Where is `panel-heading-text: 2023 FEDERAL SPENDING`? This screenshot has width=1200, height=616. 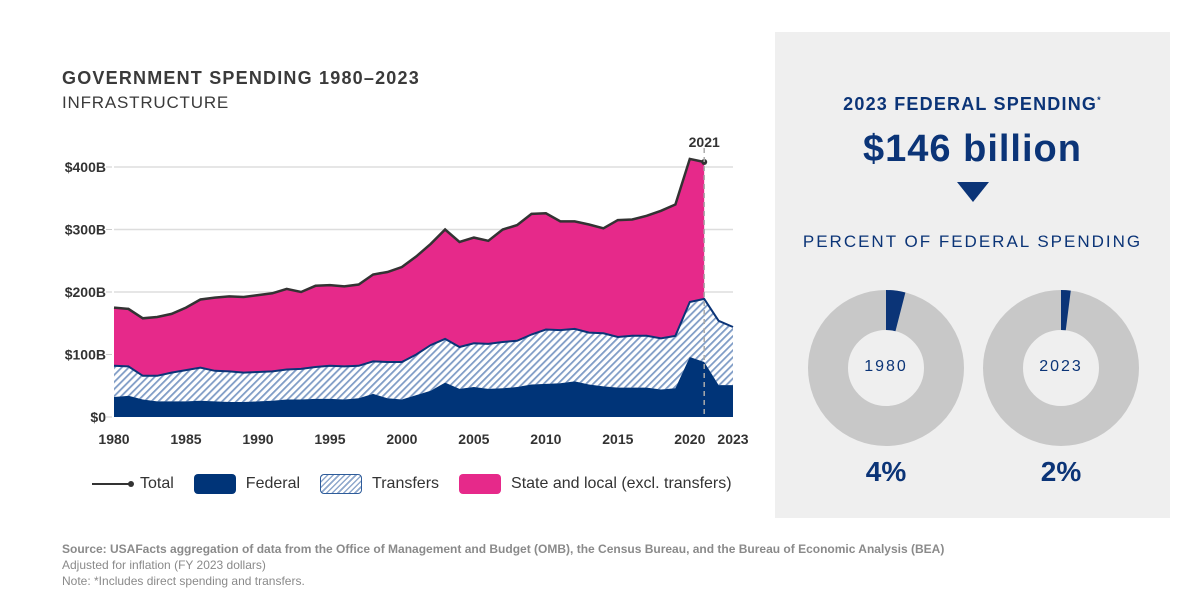 panel-heading-text: 2023 FEDERAL SPENDING is located at coordinates (970, 104).